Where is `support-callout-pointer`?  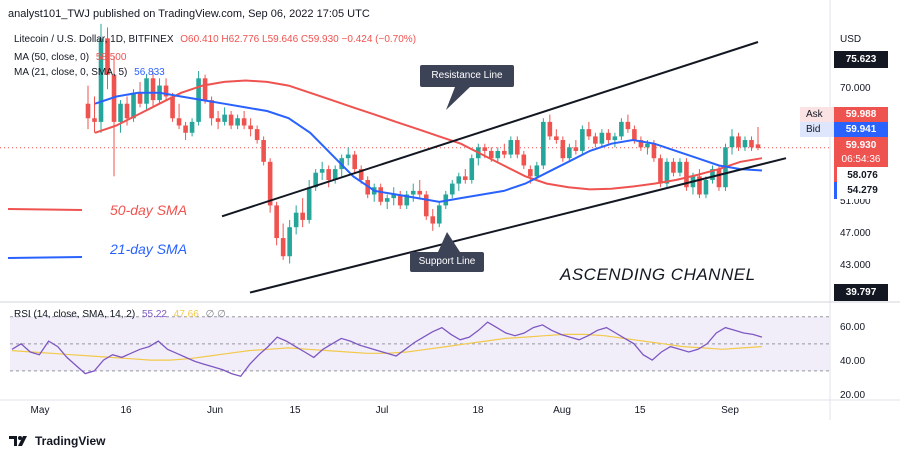 support-callout-pointer is located at coordinates (449, 242).